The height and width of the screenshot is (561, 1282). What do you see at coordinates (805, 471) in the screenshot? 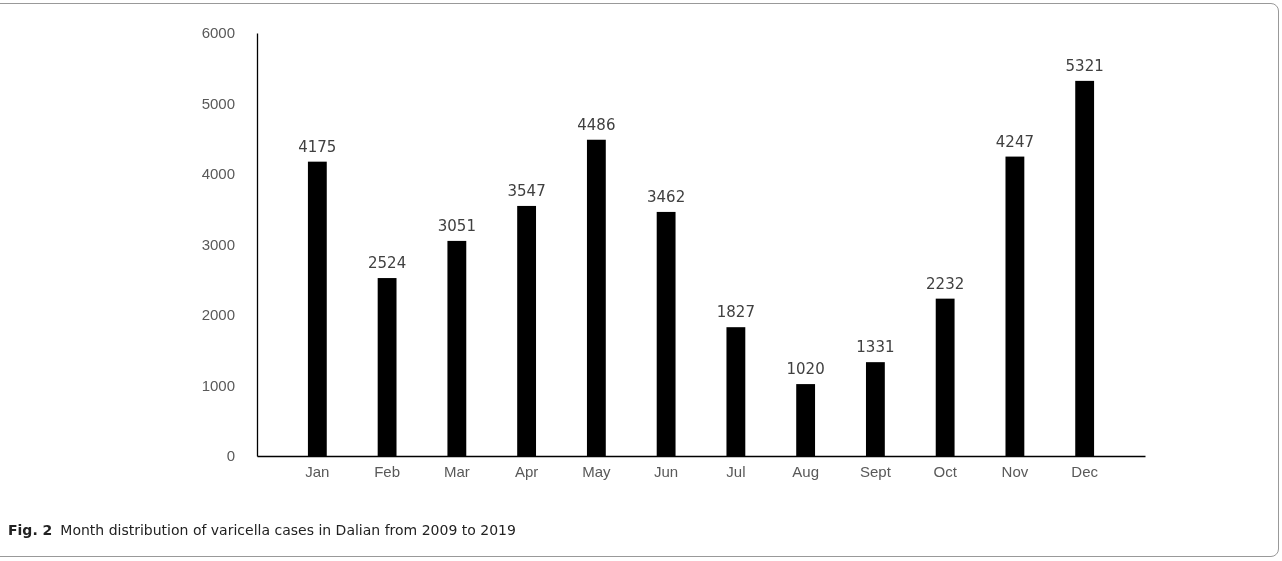
I see `x-tick-label: Aug` at bounding box center [805, 471].